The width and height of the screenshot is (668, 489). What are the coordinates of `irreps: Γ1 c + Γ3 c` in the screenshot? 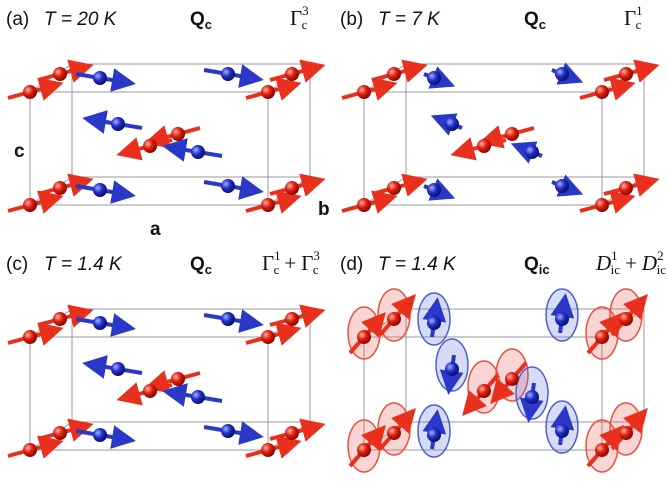 It's located at (291, 262).